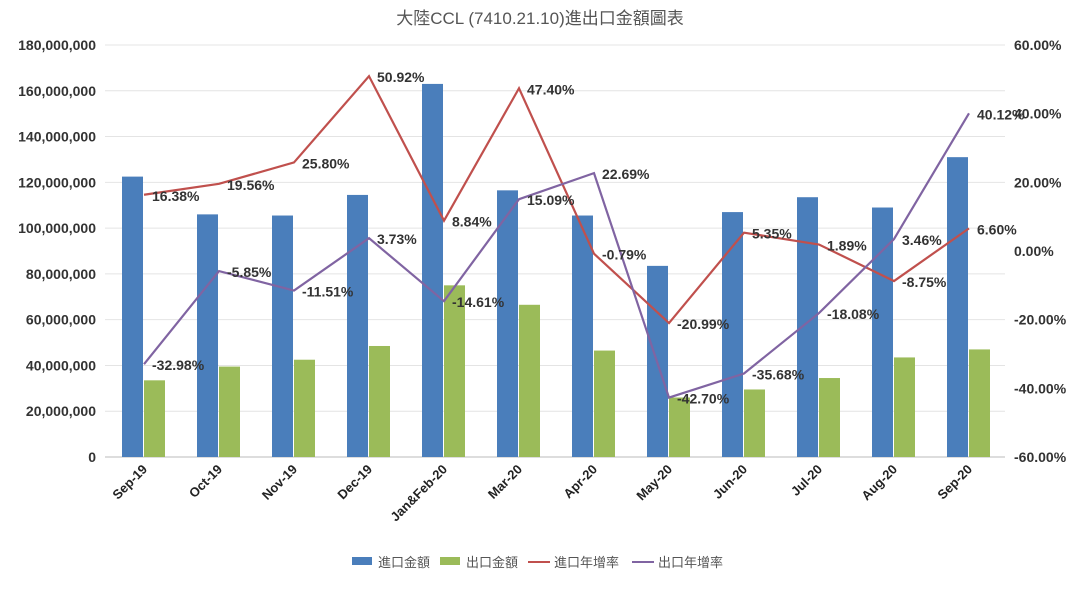 The width and height of the screenshot is (1080, 589). Describe the element at coordinates (703, 324) in the screenshot. I see `data-label: -20.99%` at that location.